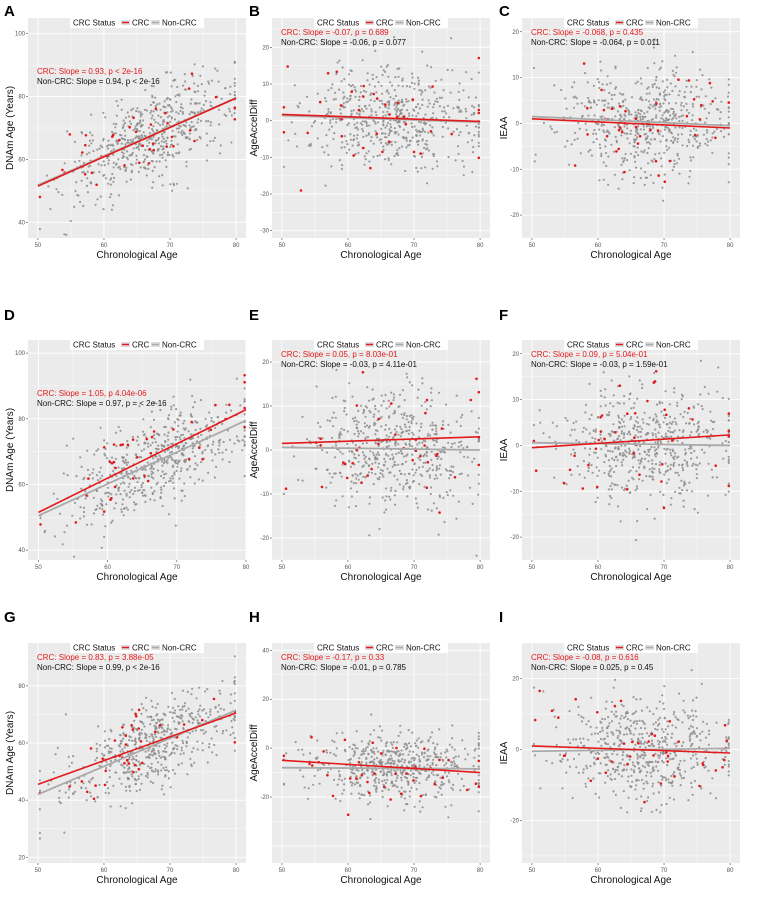 The width and height of the screenshot is (758, 900). What do you see at coordinates (515, 355) in the screenshot?
I see `y-tick-label: 20` at bounding box center [515, 355].